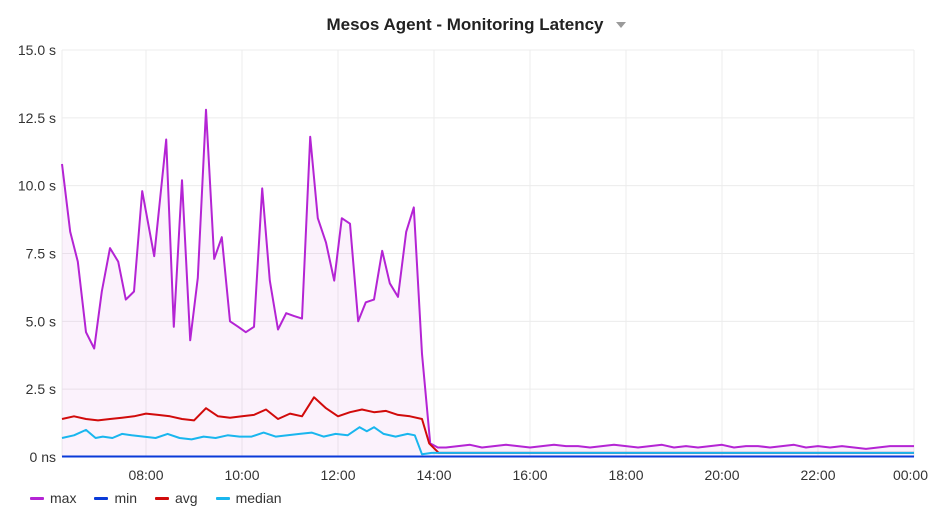  Describe the element at coordinates (186, 498) in the screenshot. I see `legend-label: avg` at that location.